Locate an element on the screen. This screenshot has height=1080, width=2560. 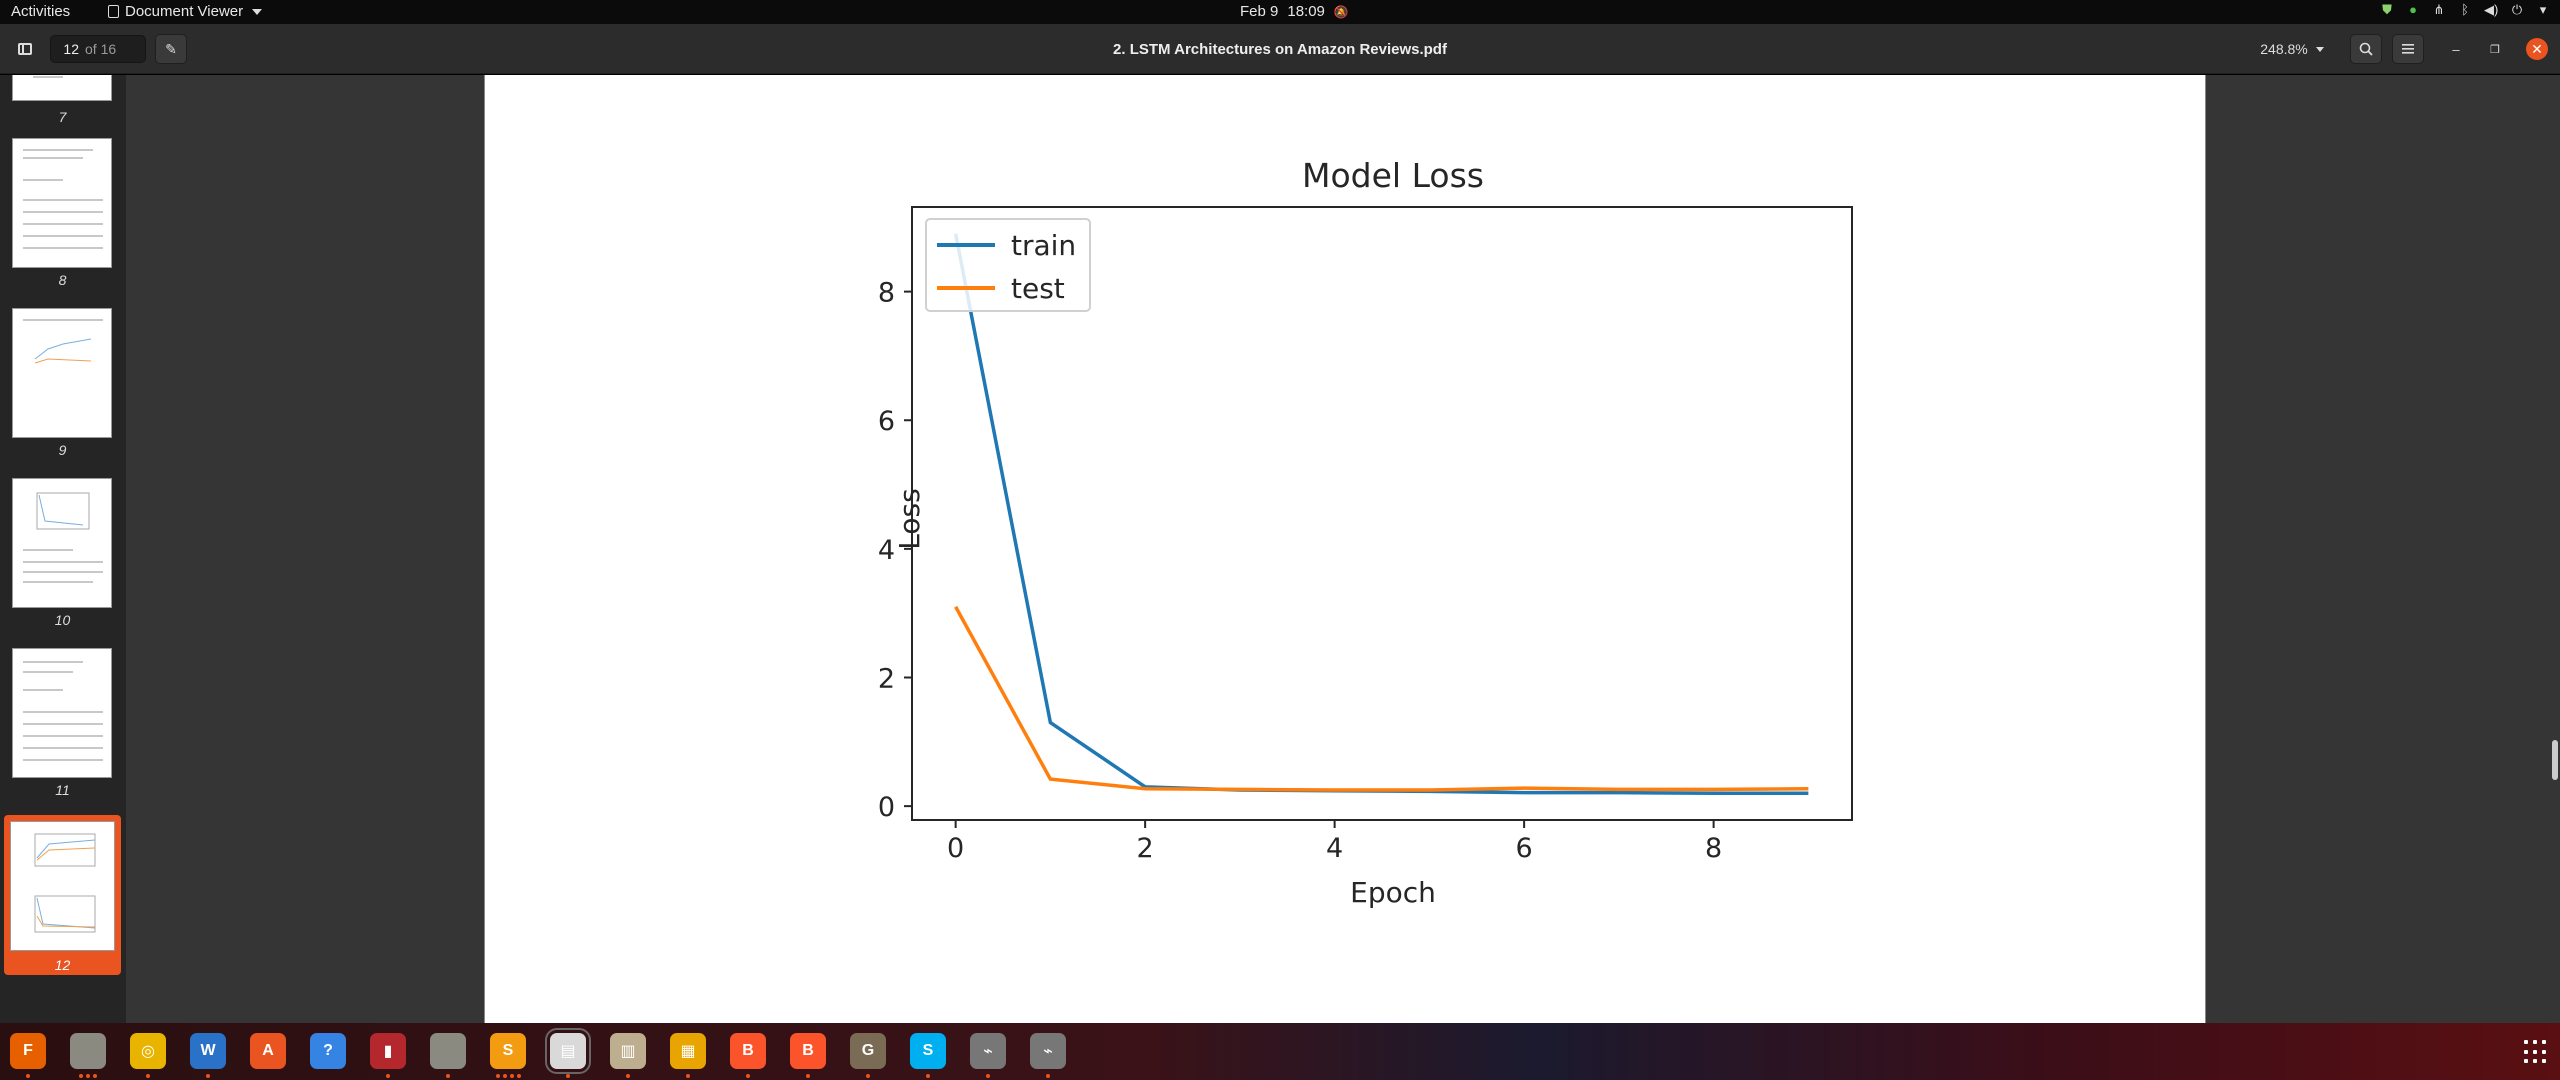
zoom-selector: 248.8% is located at coordinates (2292, 49).